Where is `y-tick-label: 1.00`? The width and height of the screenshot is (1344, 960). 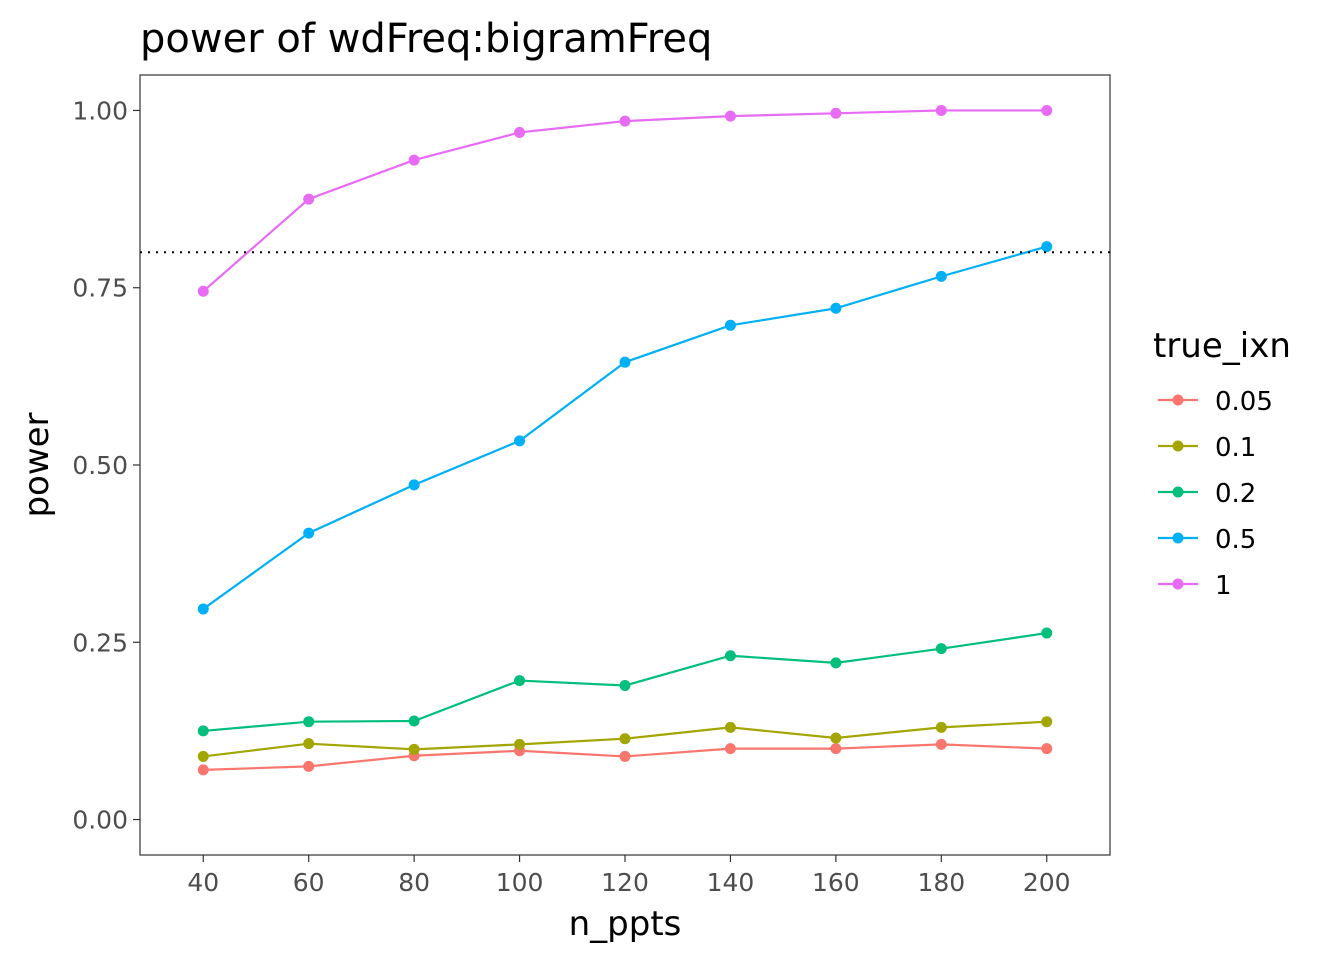 y-tick-label: 1.00 is located at coordinates (100, 110).